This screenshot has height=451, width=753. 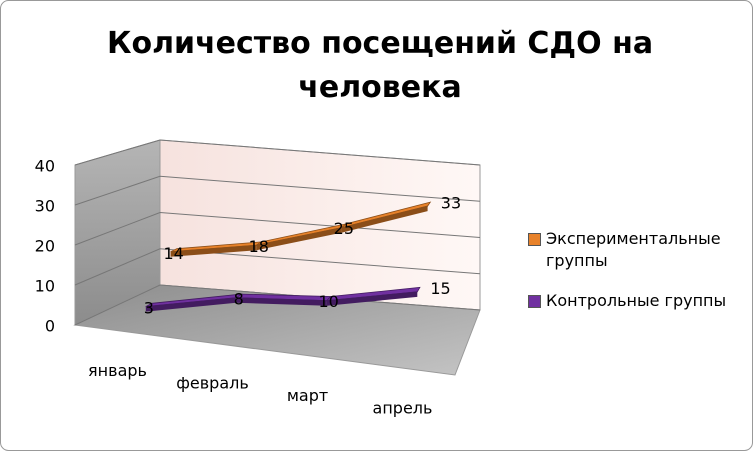 What do you see at coordinates (451, 203) in the screenshot?
I see `data-label: 33` at bounding box center [451, 203].